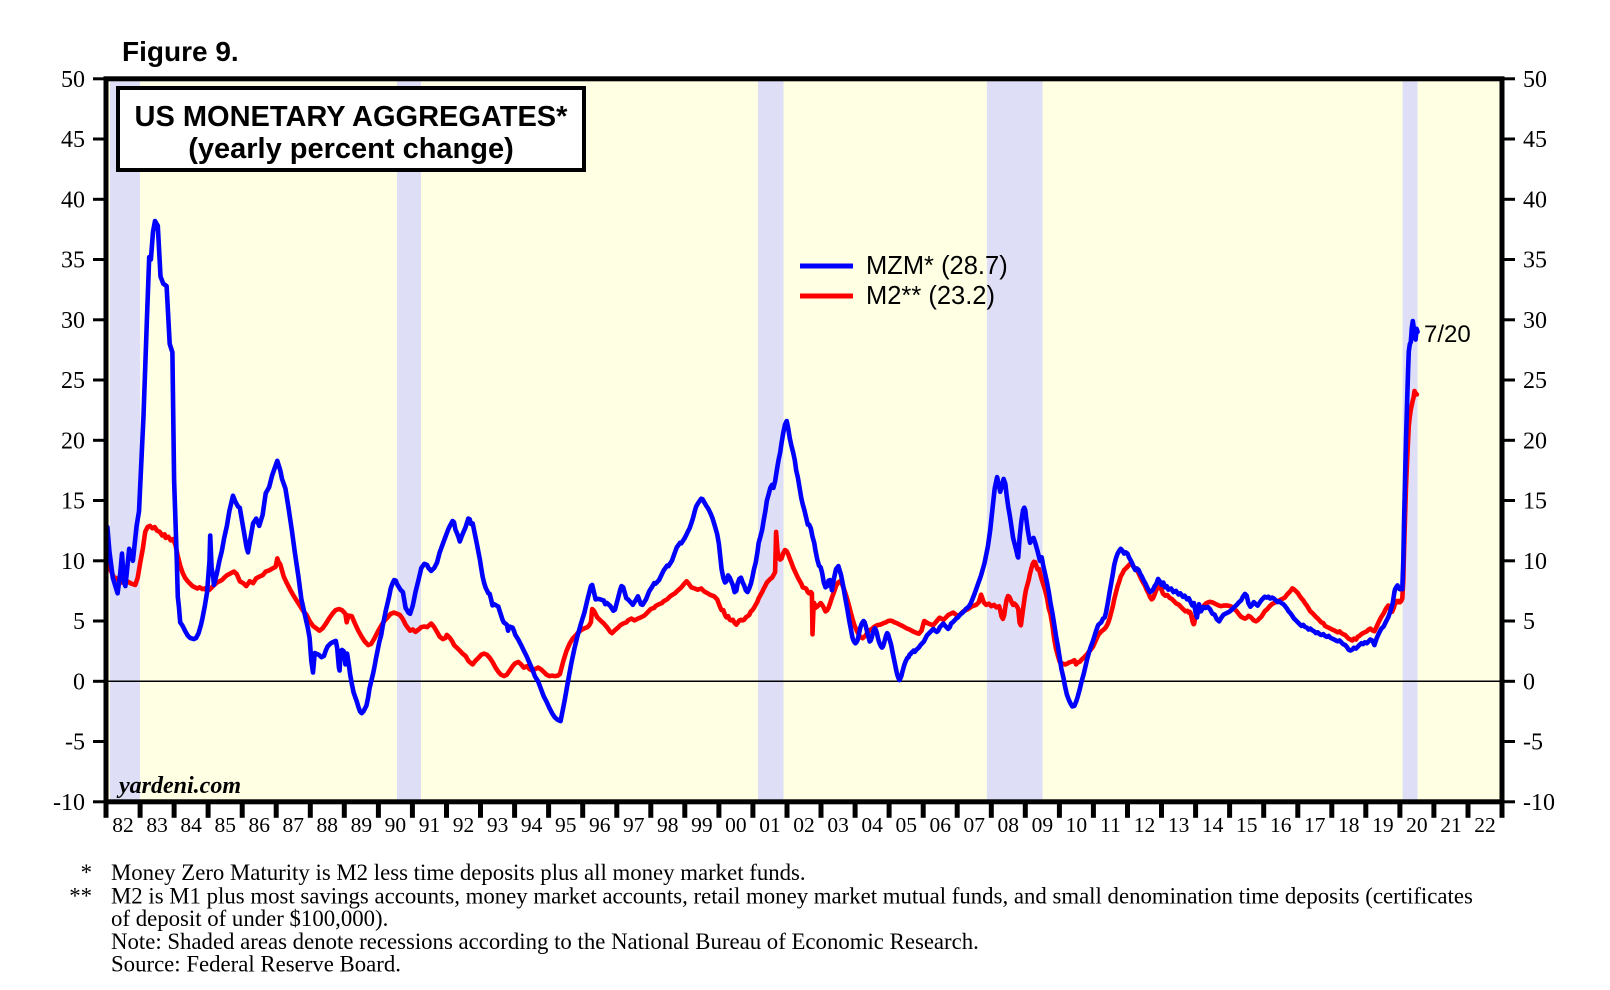  Describe the element at coordinates (940, 825) in the screenshot. I see `svg-text: 06` at that location.